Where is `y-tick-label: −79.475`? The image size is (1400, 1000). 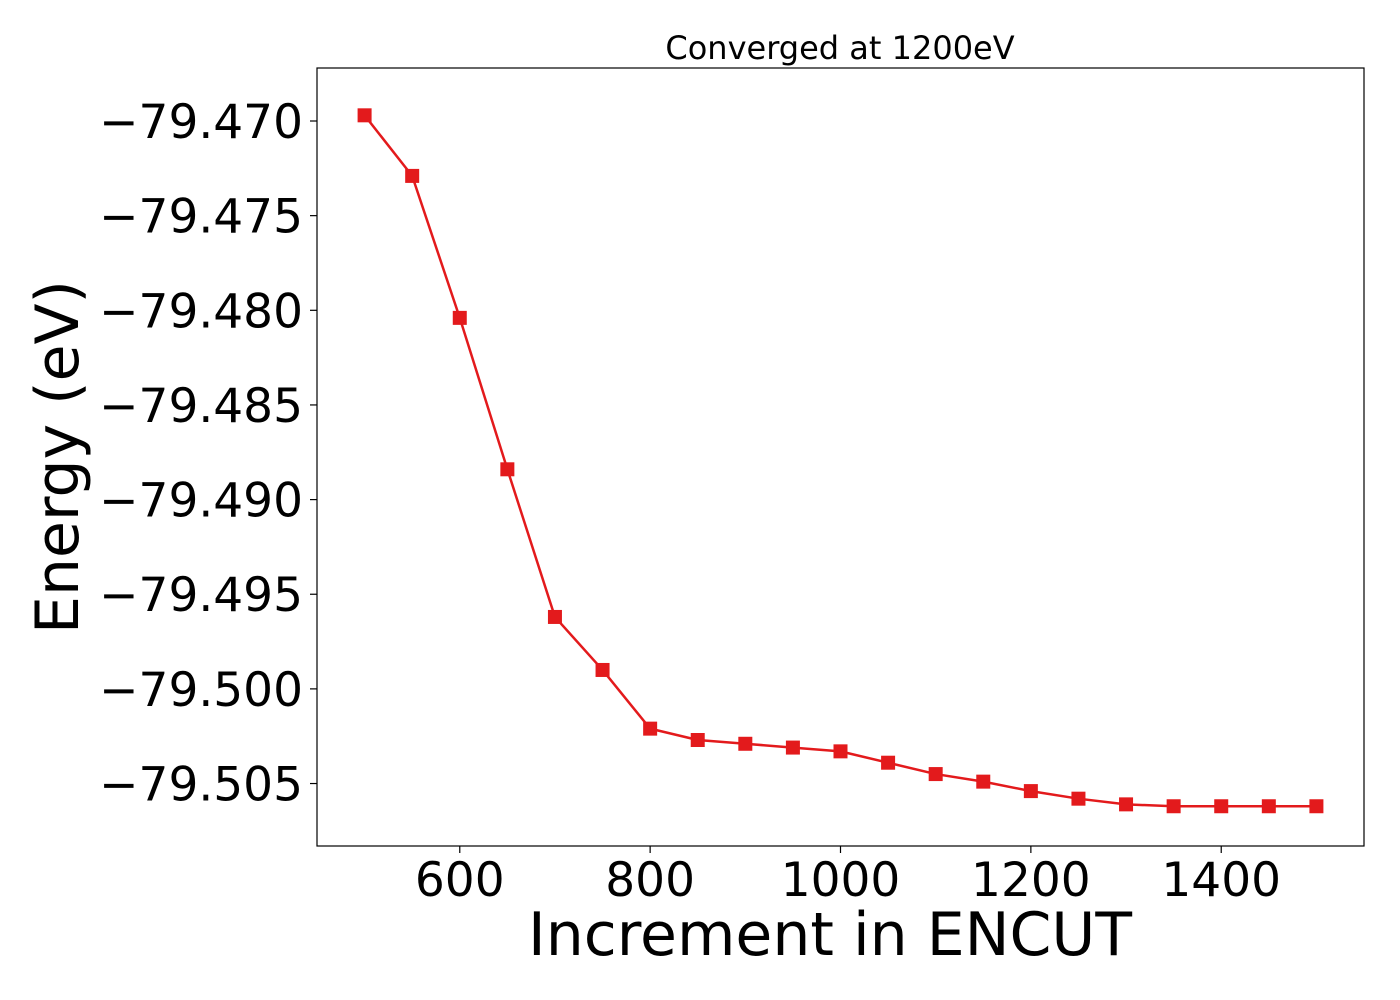
y-tick-label: −79.475 is located at coordinates (201, 217).